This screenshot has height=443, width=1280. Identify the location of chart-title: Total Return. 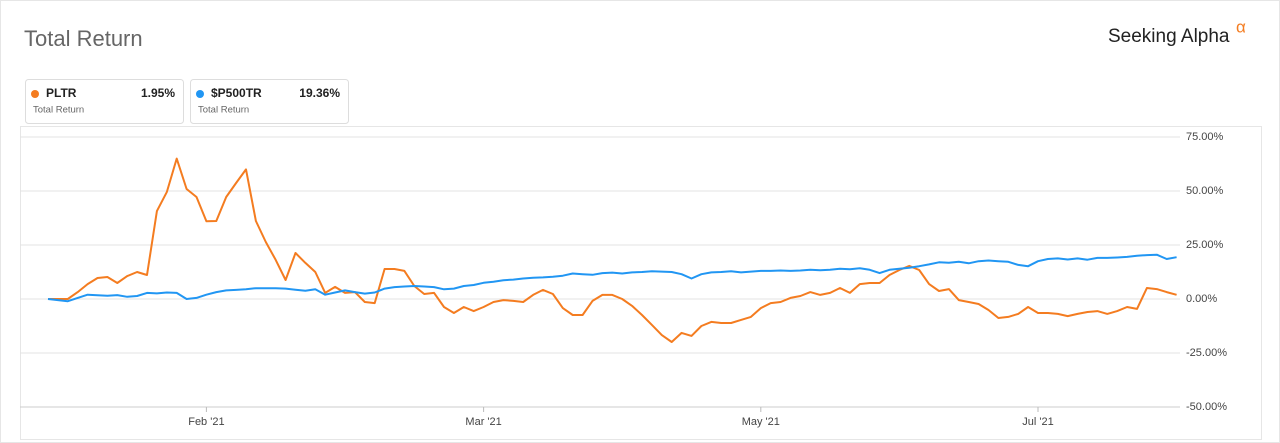
(83, 38).